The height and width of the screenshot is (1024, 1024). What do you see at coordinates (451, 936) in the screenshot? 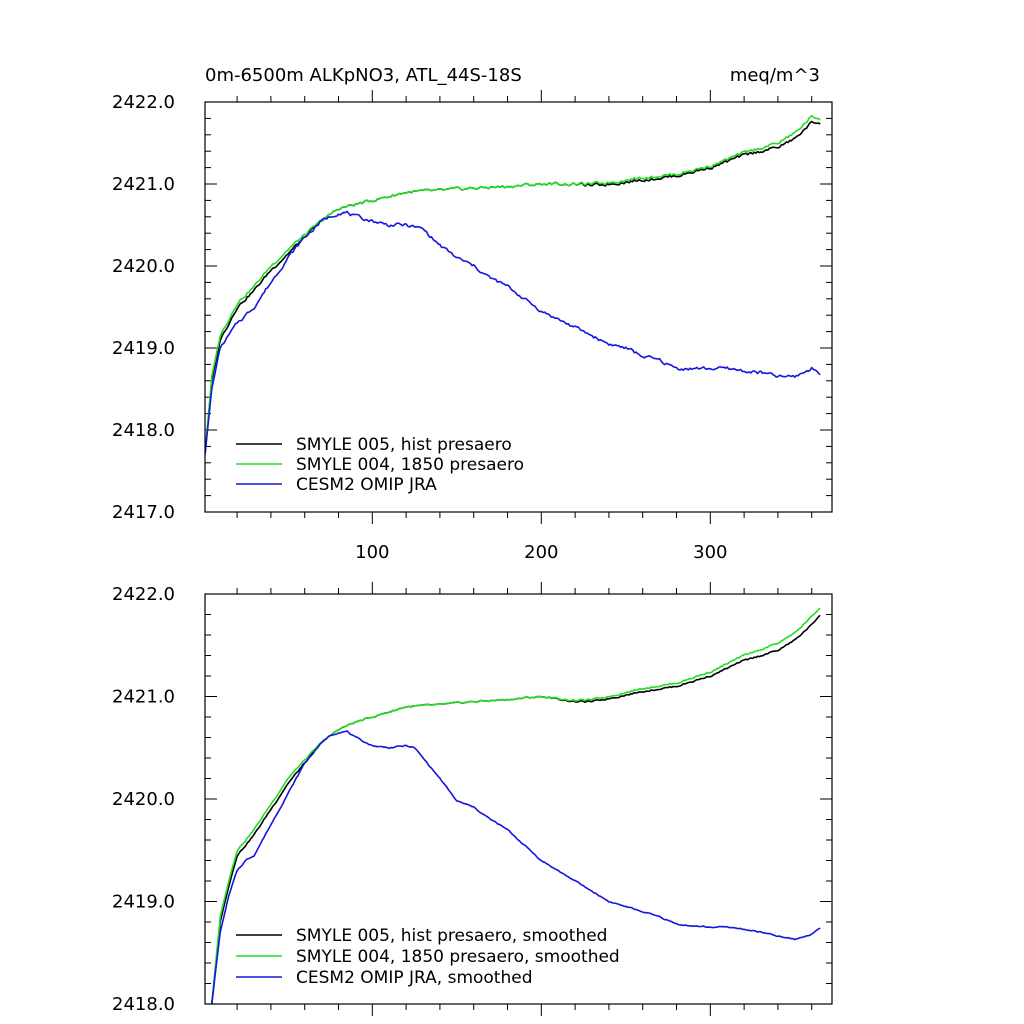
I see `legend-label: SMYLE 005, hist presaero, smoothed` at bounding box center [451, 936].